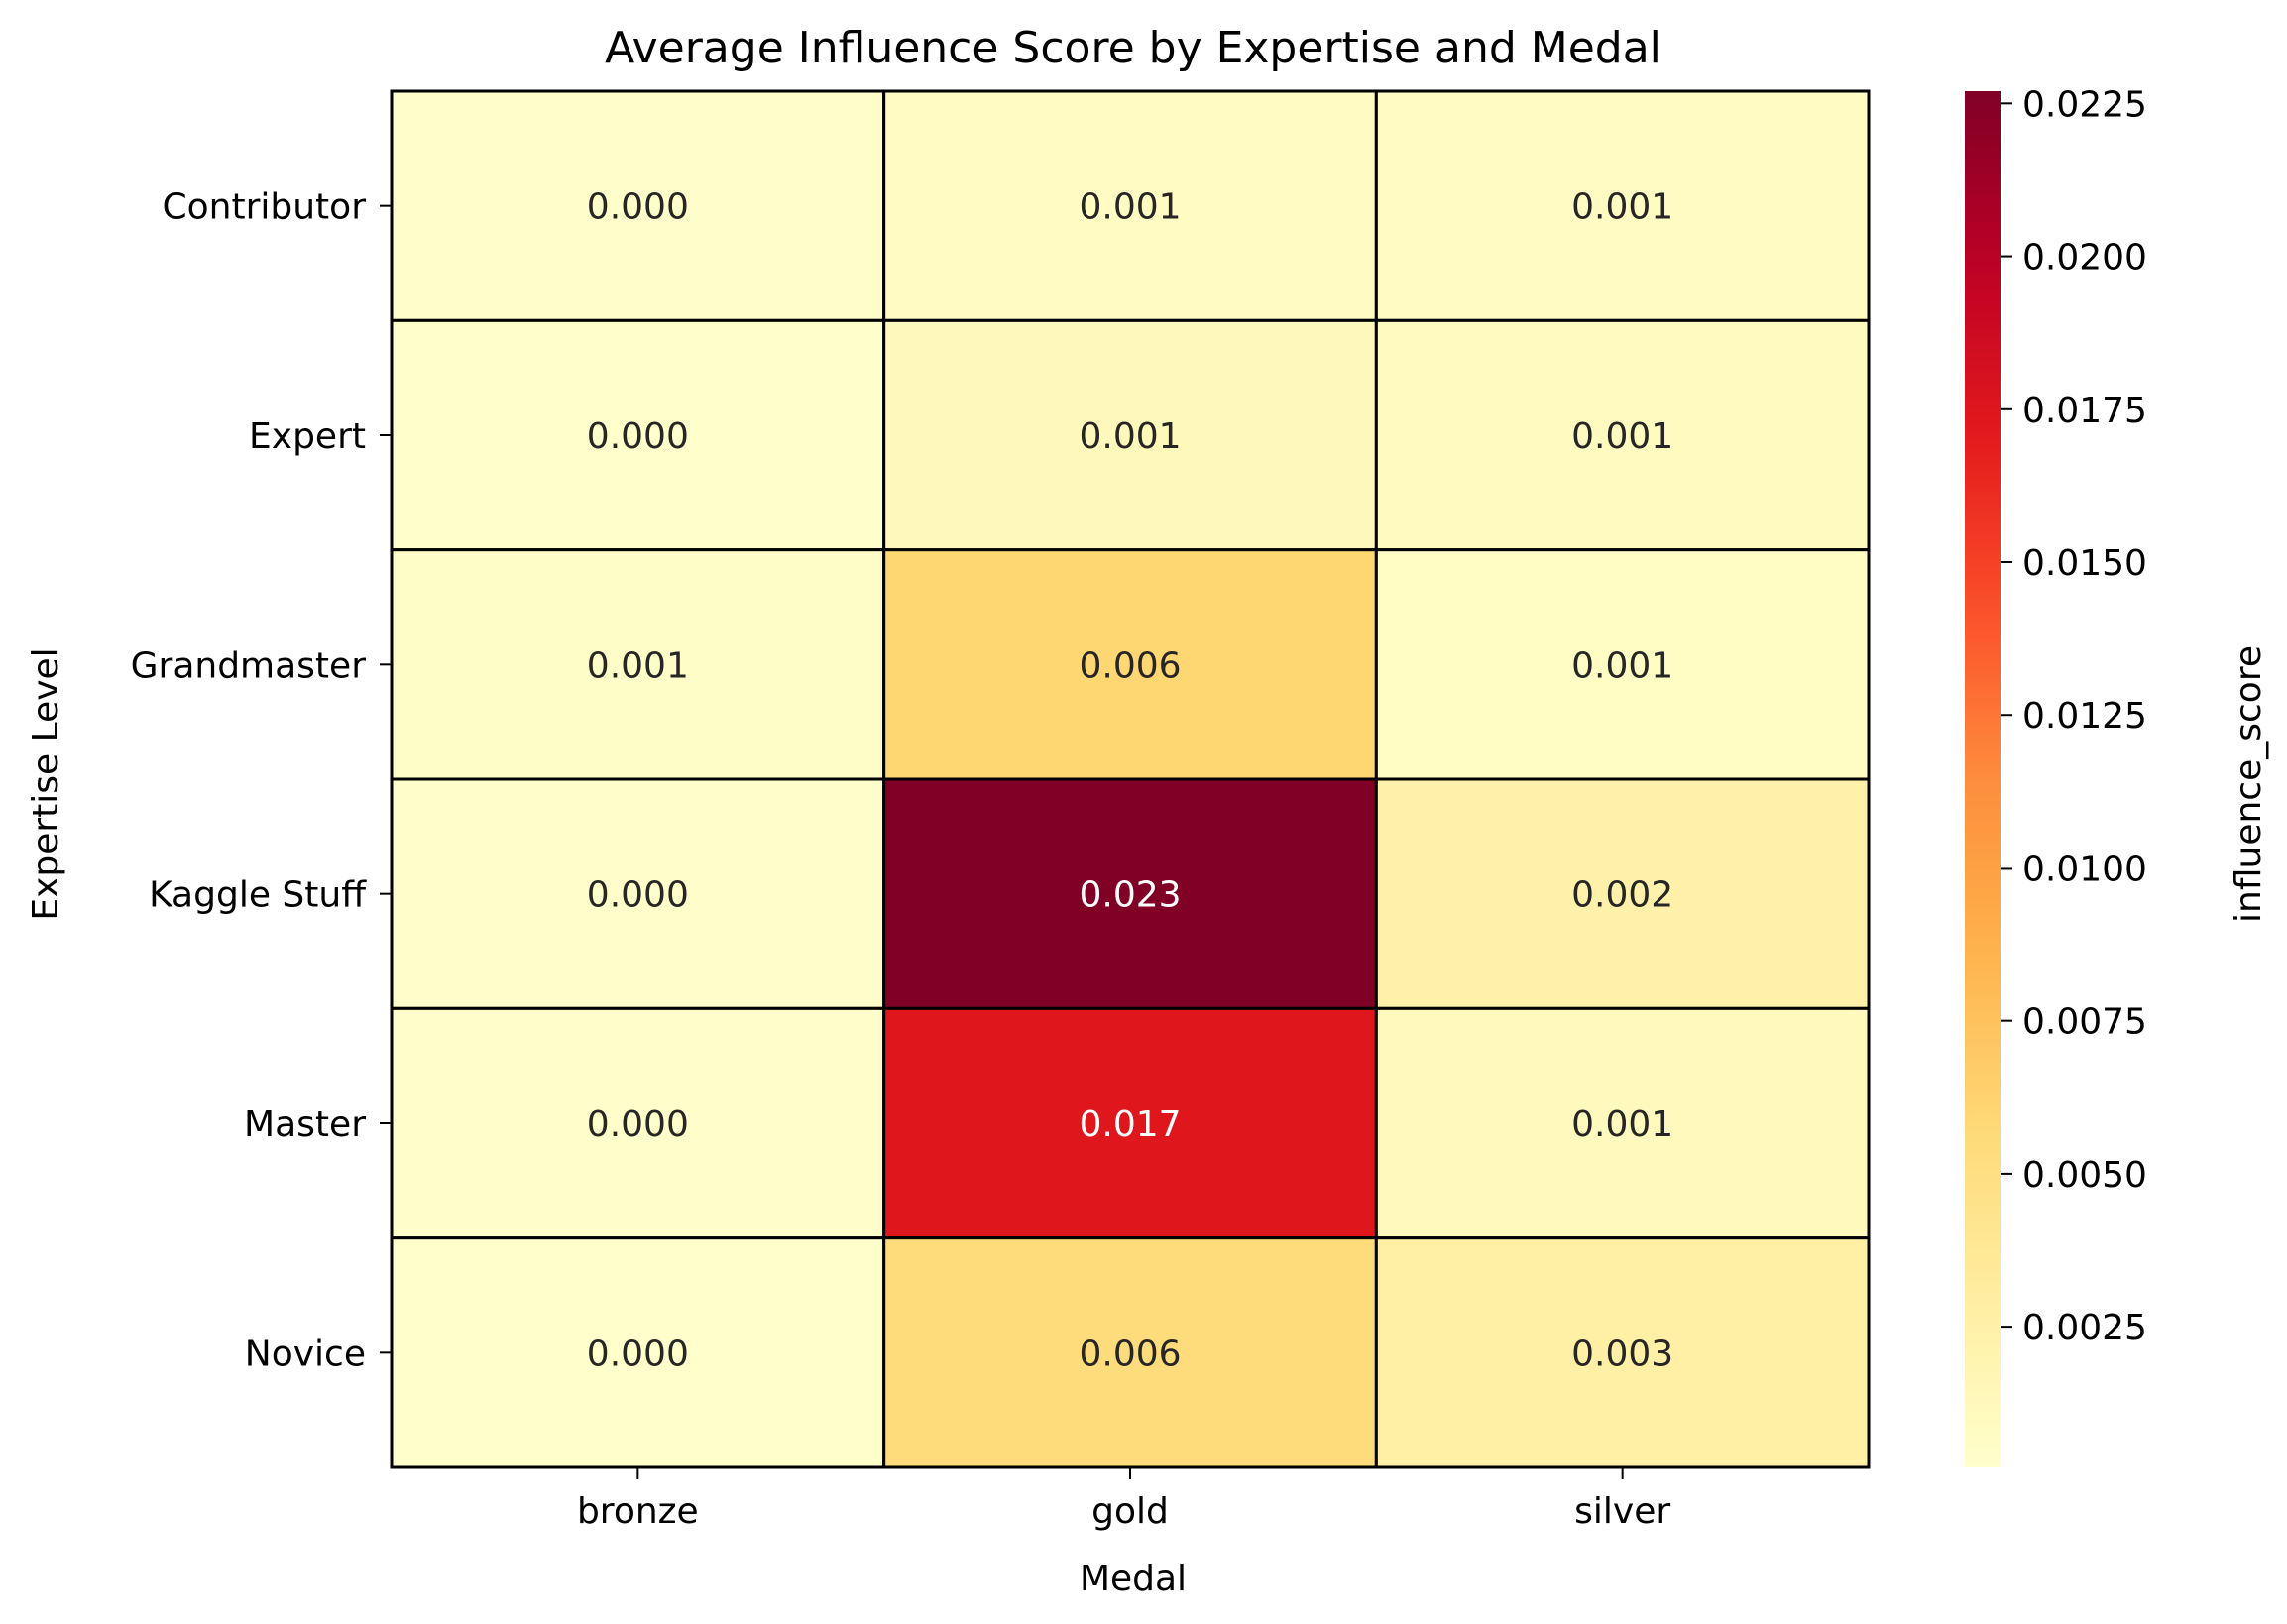  Describe the element at coordinates (2084, 1328) in the screenshot. I see `colorbar-tick-label: 0.0025` at that location.